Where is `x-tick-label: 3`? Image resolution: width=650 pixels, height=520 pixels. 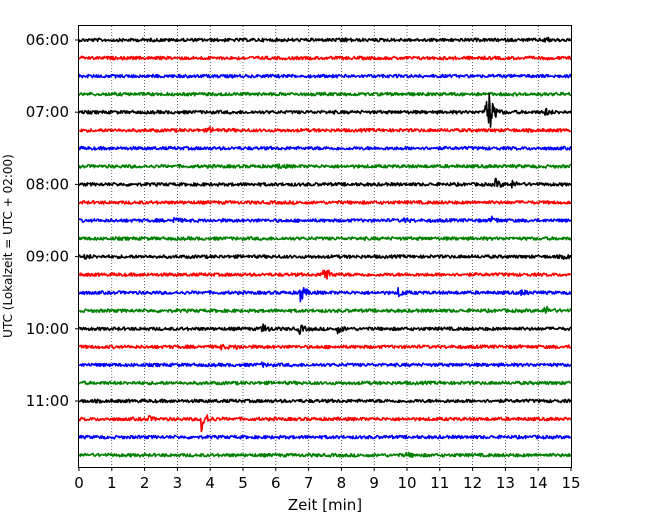 x-tick-label: 3 is located at coordinates (178, 483).